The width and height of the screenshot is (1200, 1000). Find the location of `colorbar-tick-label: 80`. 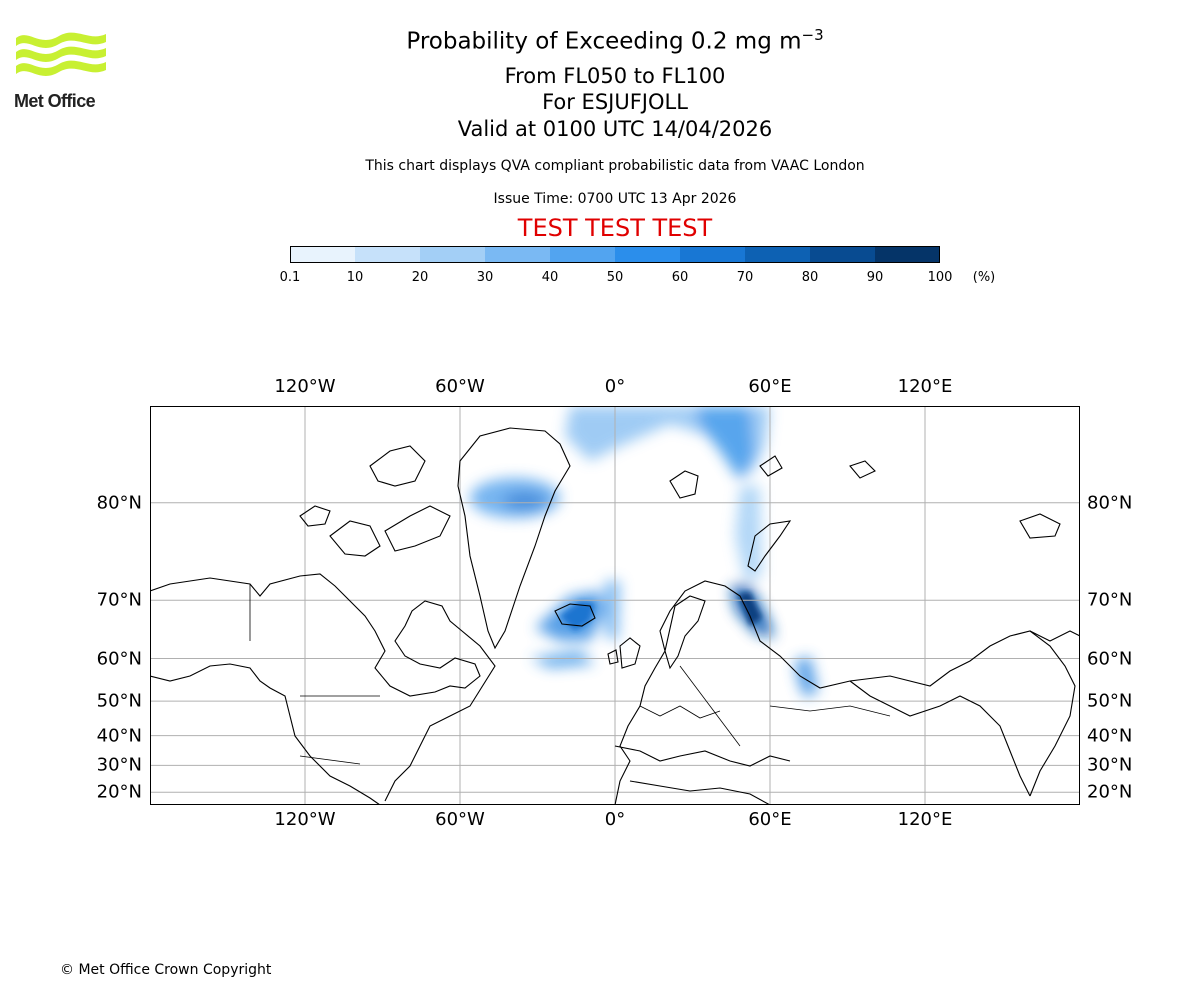

colorbar-tick-label: 80 is located at coordinates (810, 277).